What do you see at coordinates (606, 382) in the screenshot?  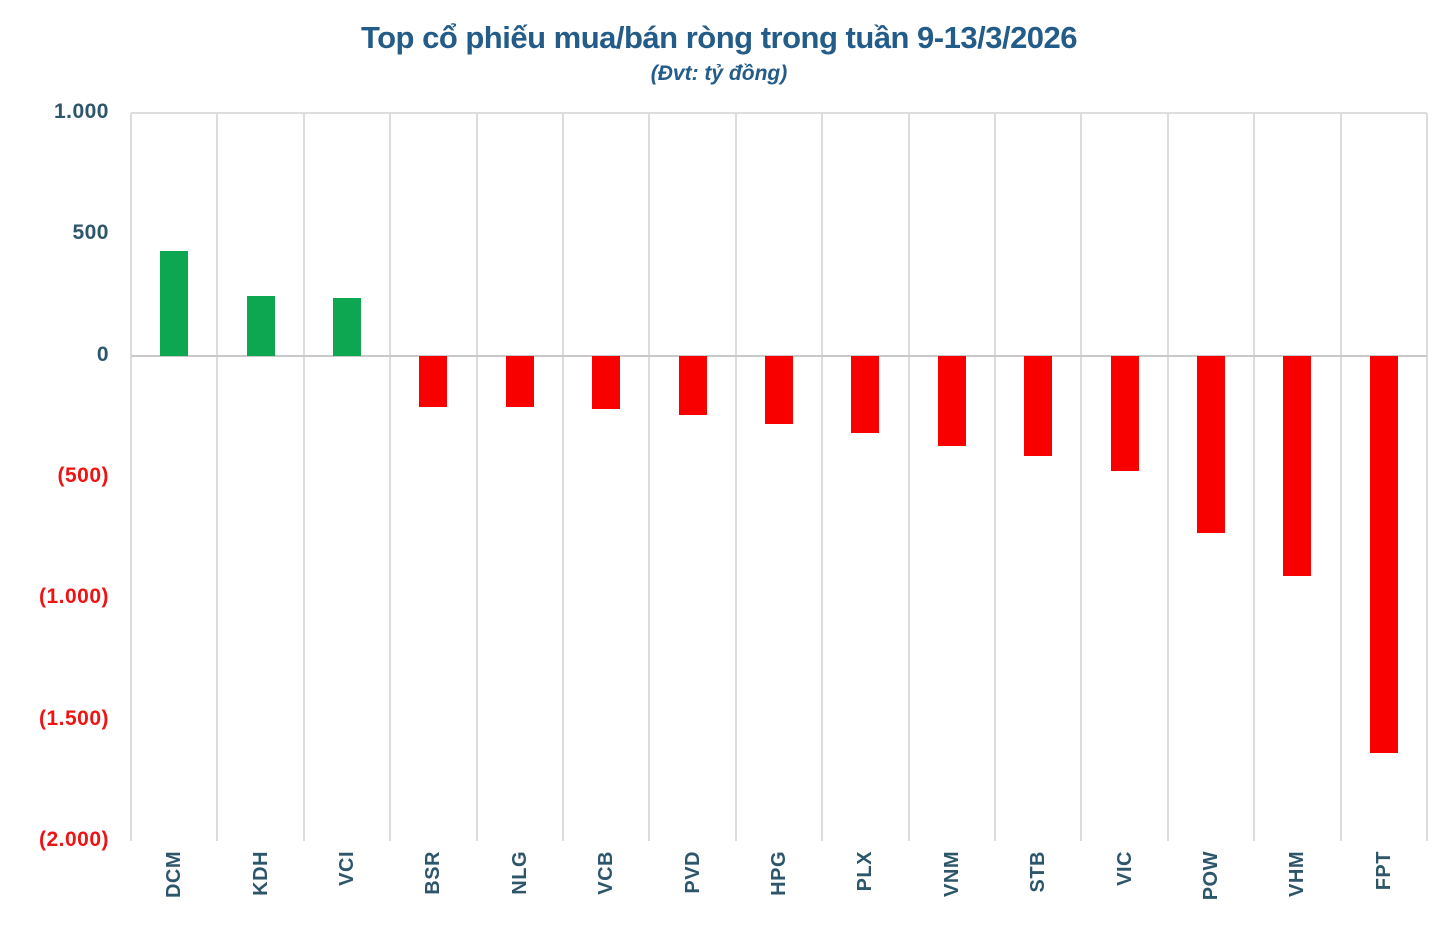 I see `bar-vcb` at bounding box center [606, 382].